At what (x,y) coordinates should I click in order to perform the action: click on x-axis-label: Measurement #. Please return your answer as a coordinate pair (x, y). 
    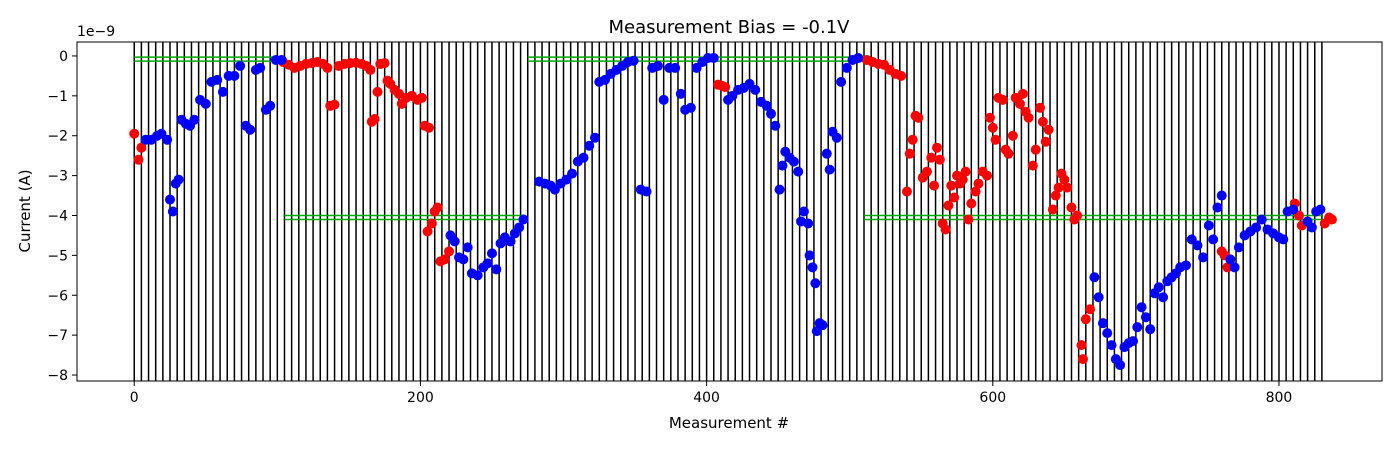
    Looking at the image, I should click on (729, 423).